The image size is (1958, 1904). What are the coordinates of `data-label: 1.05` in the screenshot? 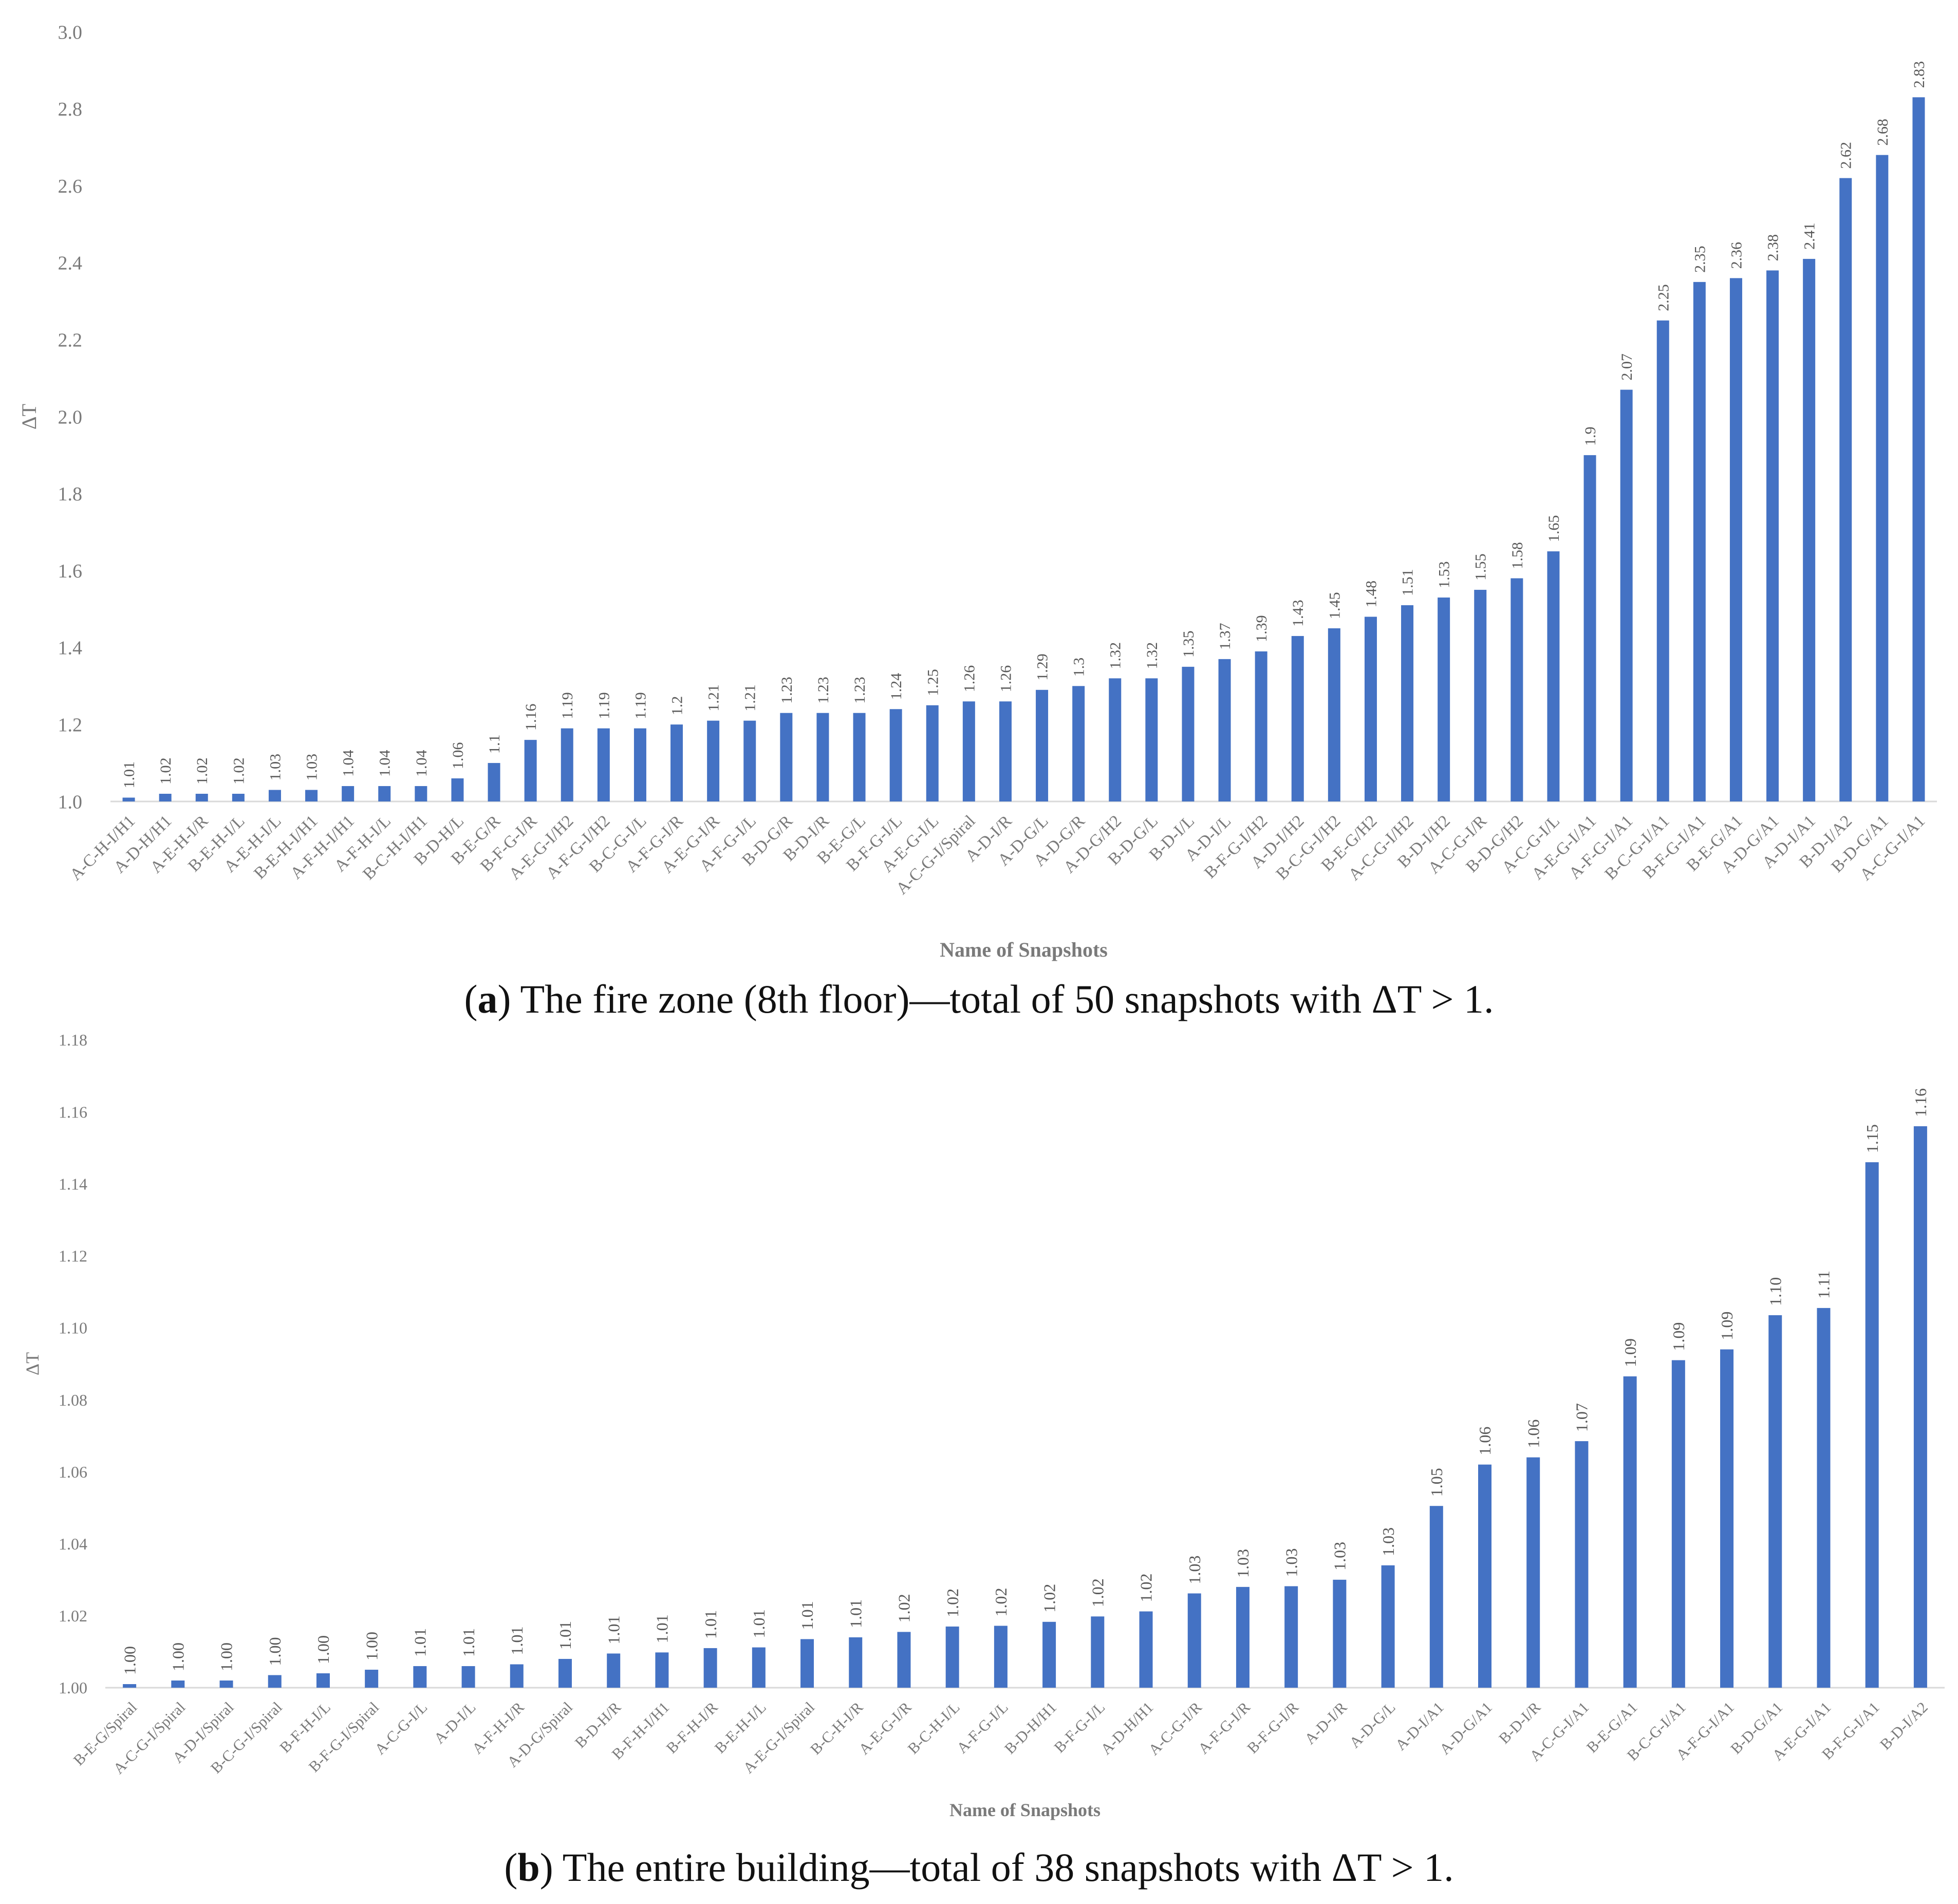 It's located at (1437, 1482).